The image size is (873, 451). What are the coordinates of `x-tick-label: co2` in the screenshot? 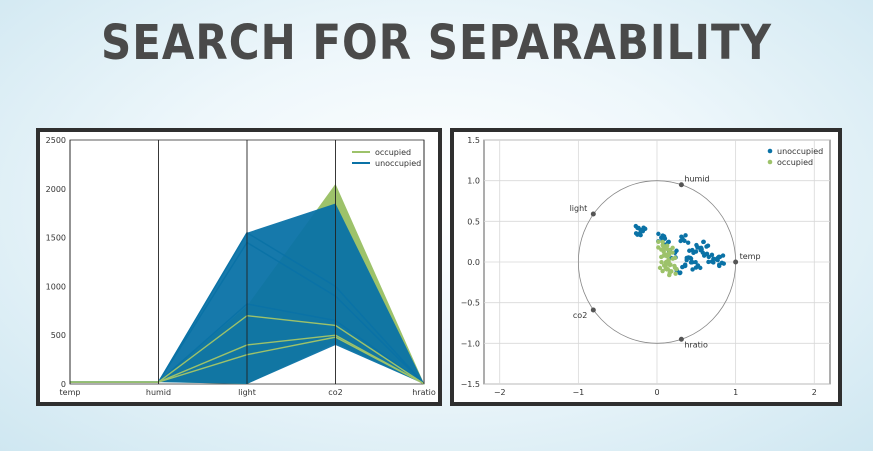 It's located at (335, 392).